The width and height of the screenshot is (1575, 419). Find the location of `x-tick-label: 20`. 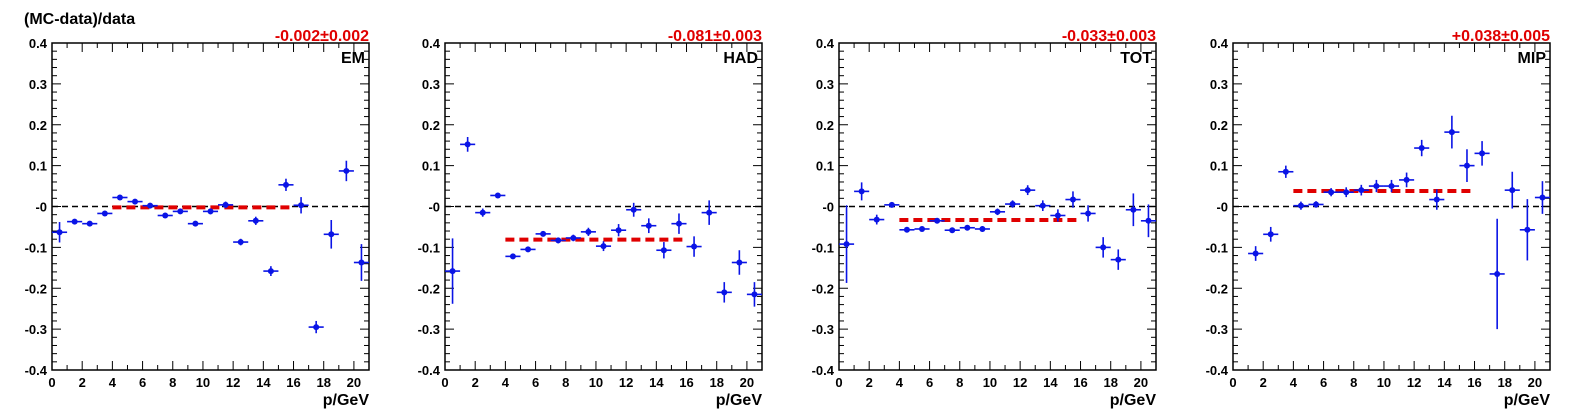

x-tick-label: 20 is located at coordinates (747, 382).